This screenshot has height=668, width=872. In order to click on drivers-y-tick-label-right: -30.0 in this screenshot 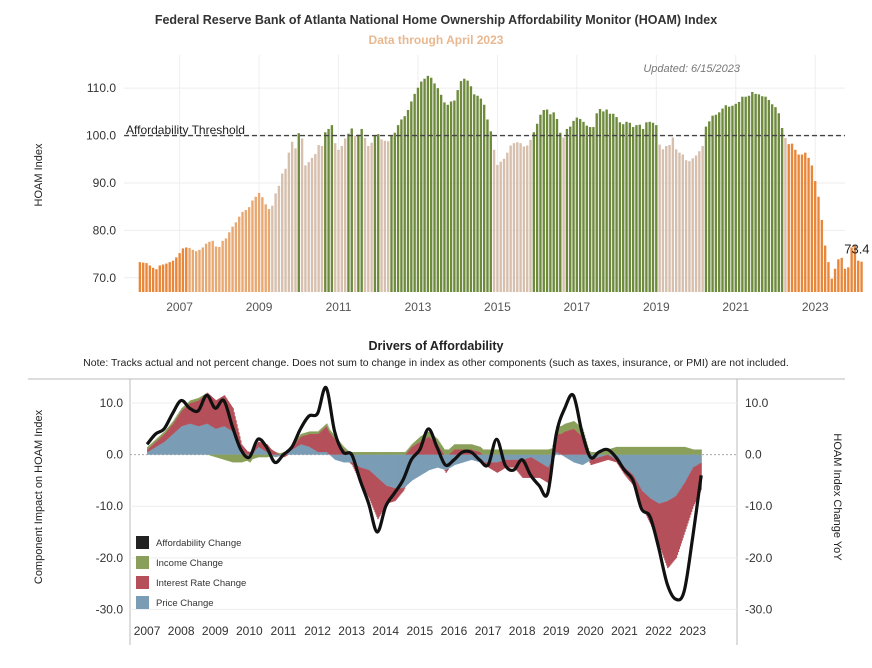, I will do `click(759, 609)`.